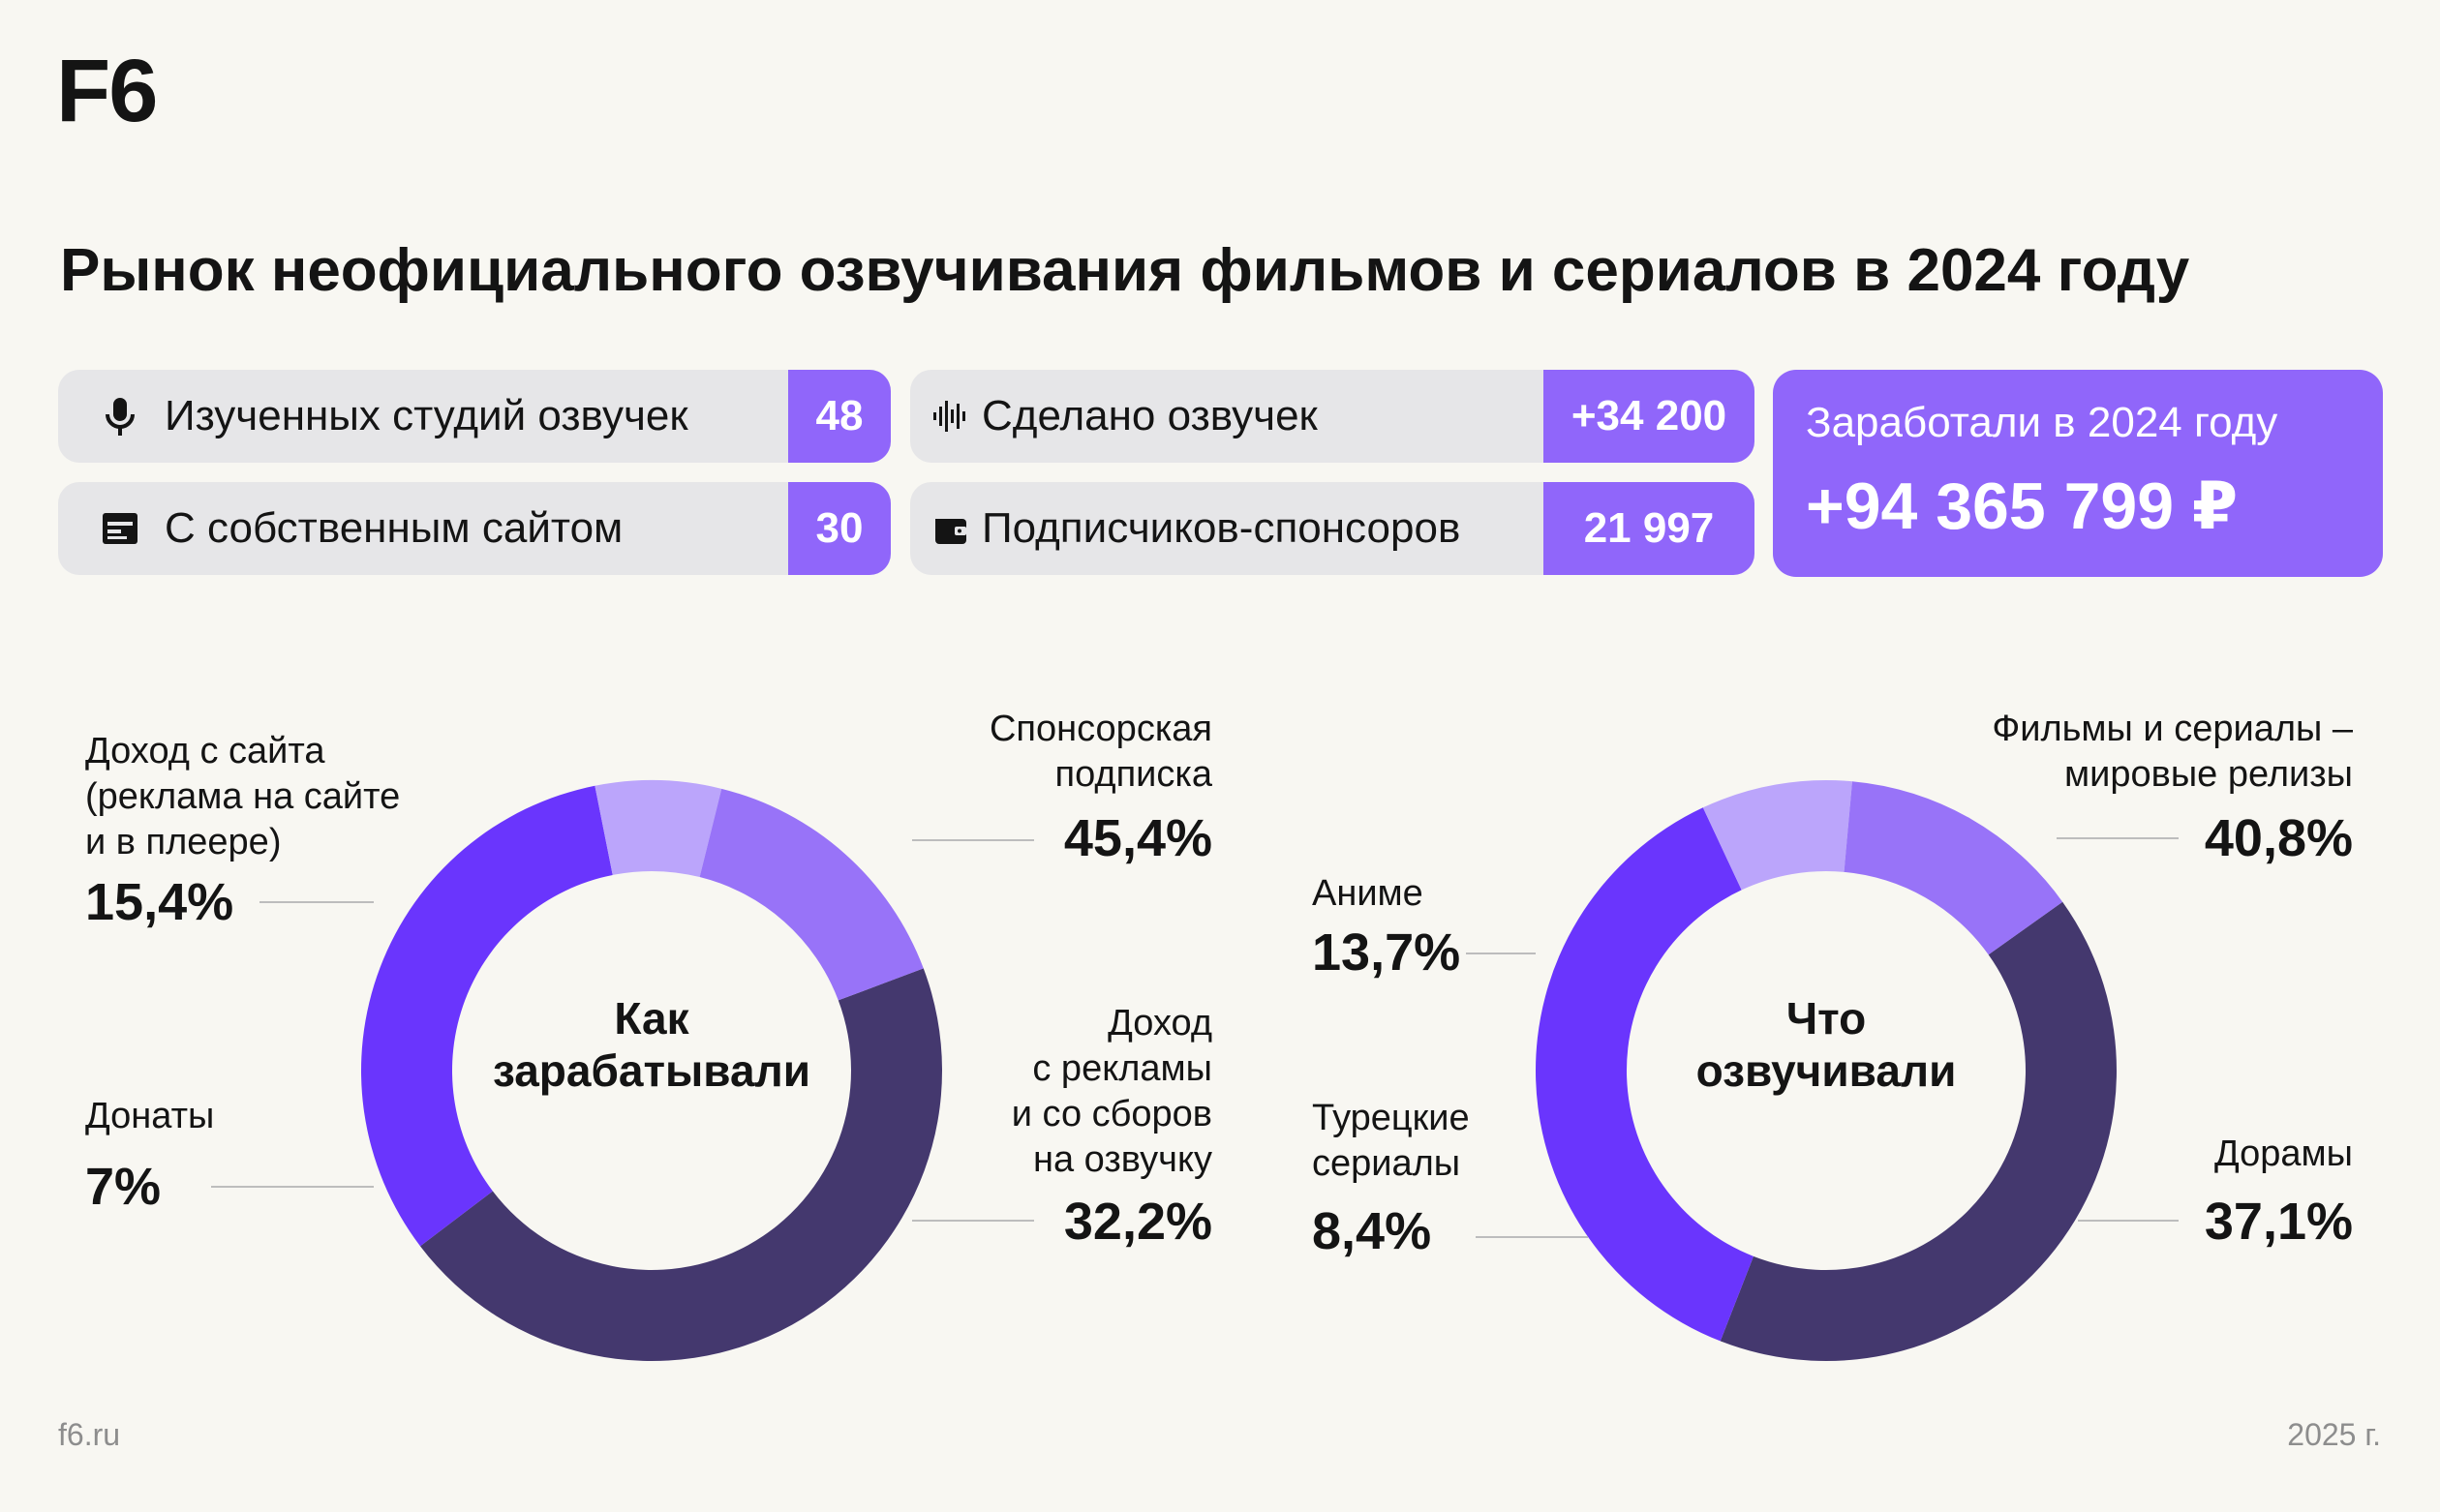 This screenshot has width=2440, height=1512. Describe the element at coordinates (839, 416) in the screenshot. I see `stat-studies-value: 48` at that location.